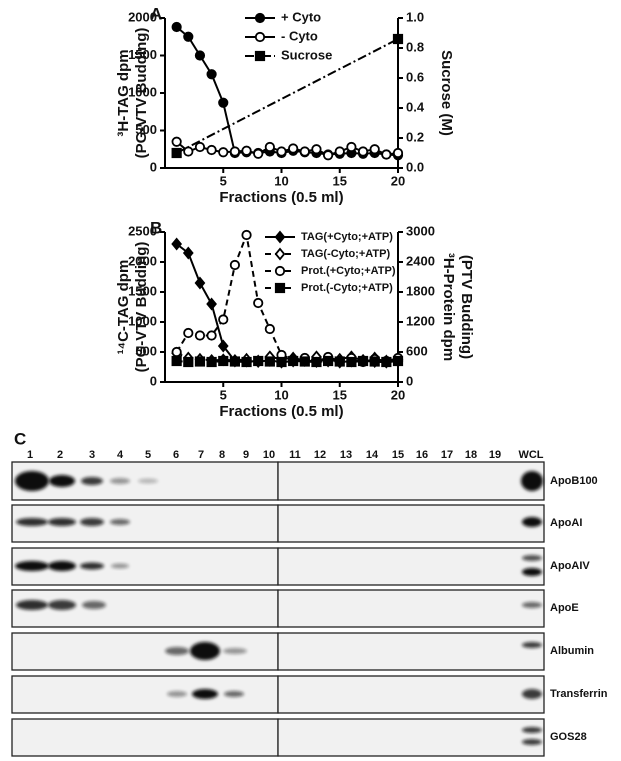  I want to click on lane-label: 10, so click(269, 455).